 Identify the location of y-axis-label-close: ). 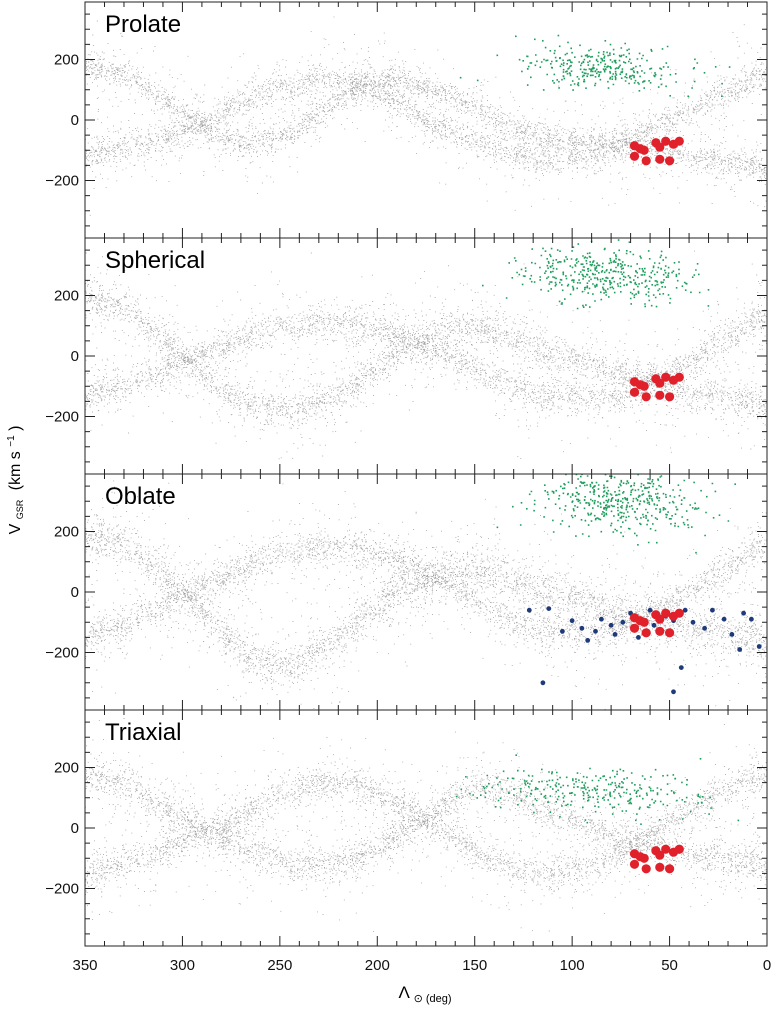
(15, 428).